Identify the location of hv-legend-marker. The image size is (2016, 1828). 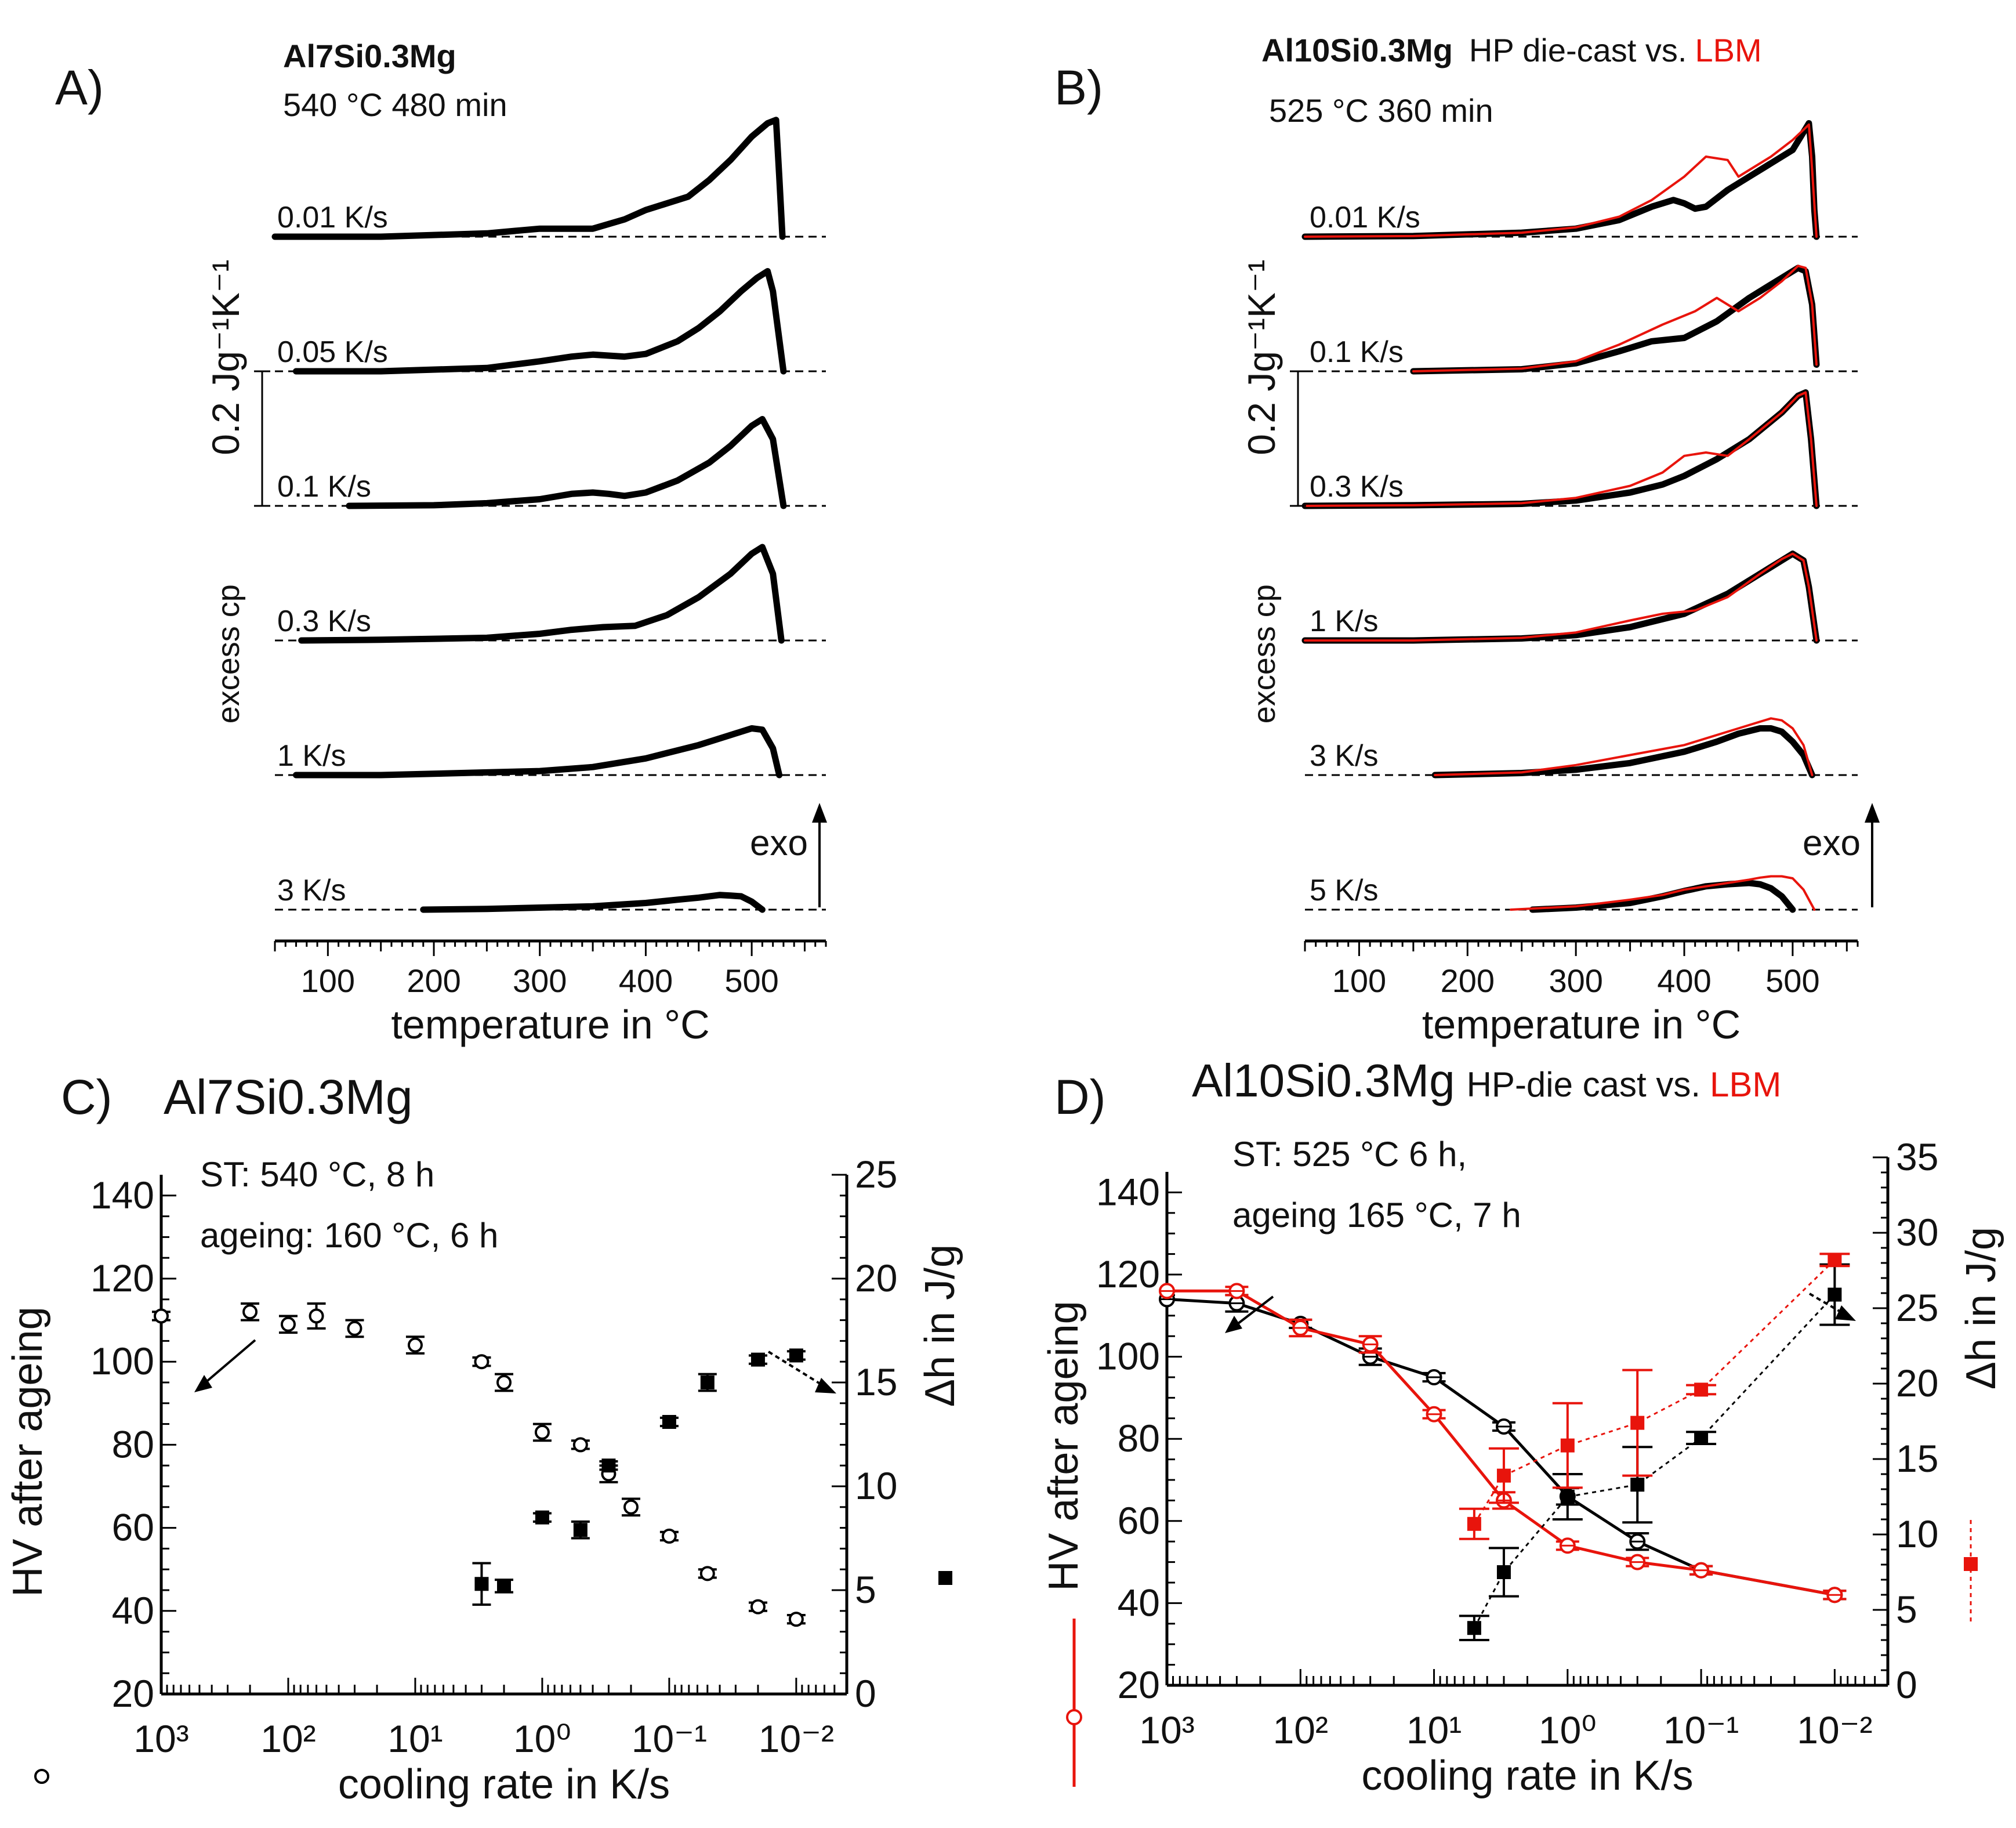
(41, 1776).